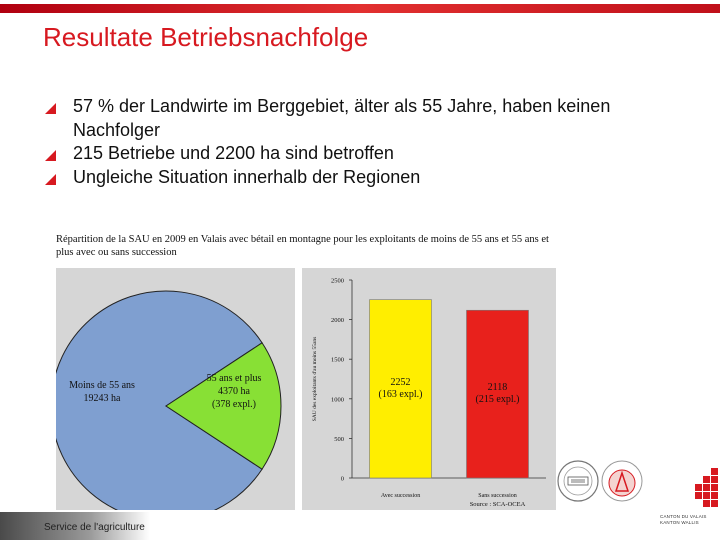 Image resolution: width=720 pixels, height=540 pixels. I want to click on bullet-item: 215 Betriebe und 2200 ha sind betroffen, so click(365, 154).